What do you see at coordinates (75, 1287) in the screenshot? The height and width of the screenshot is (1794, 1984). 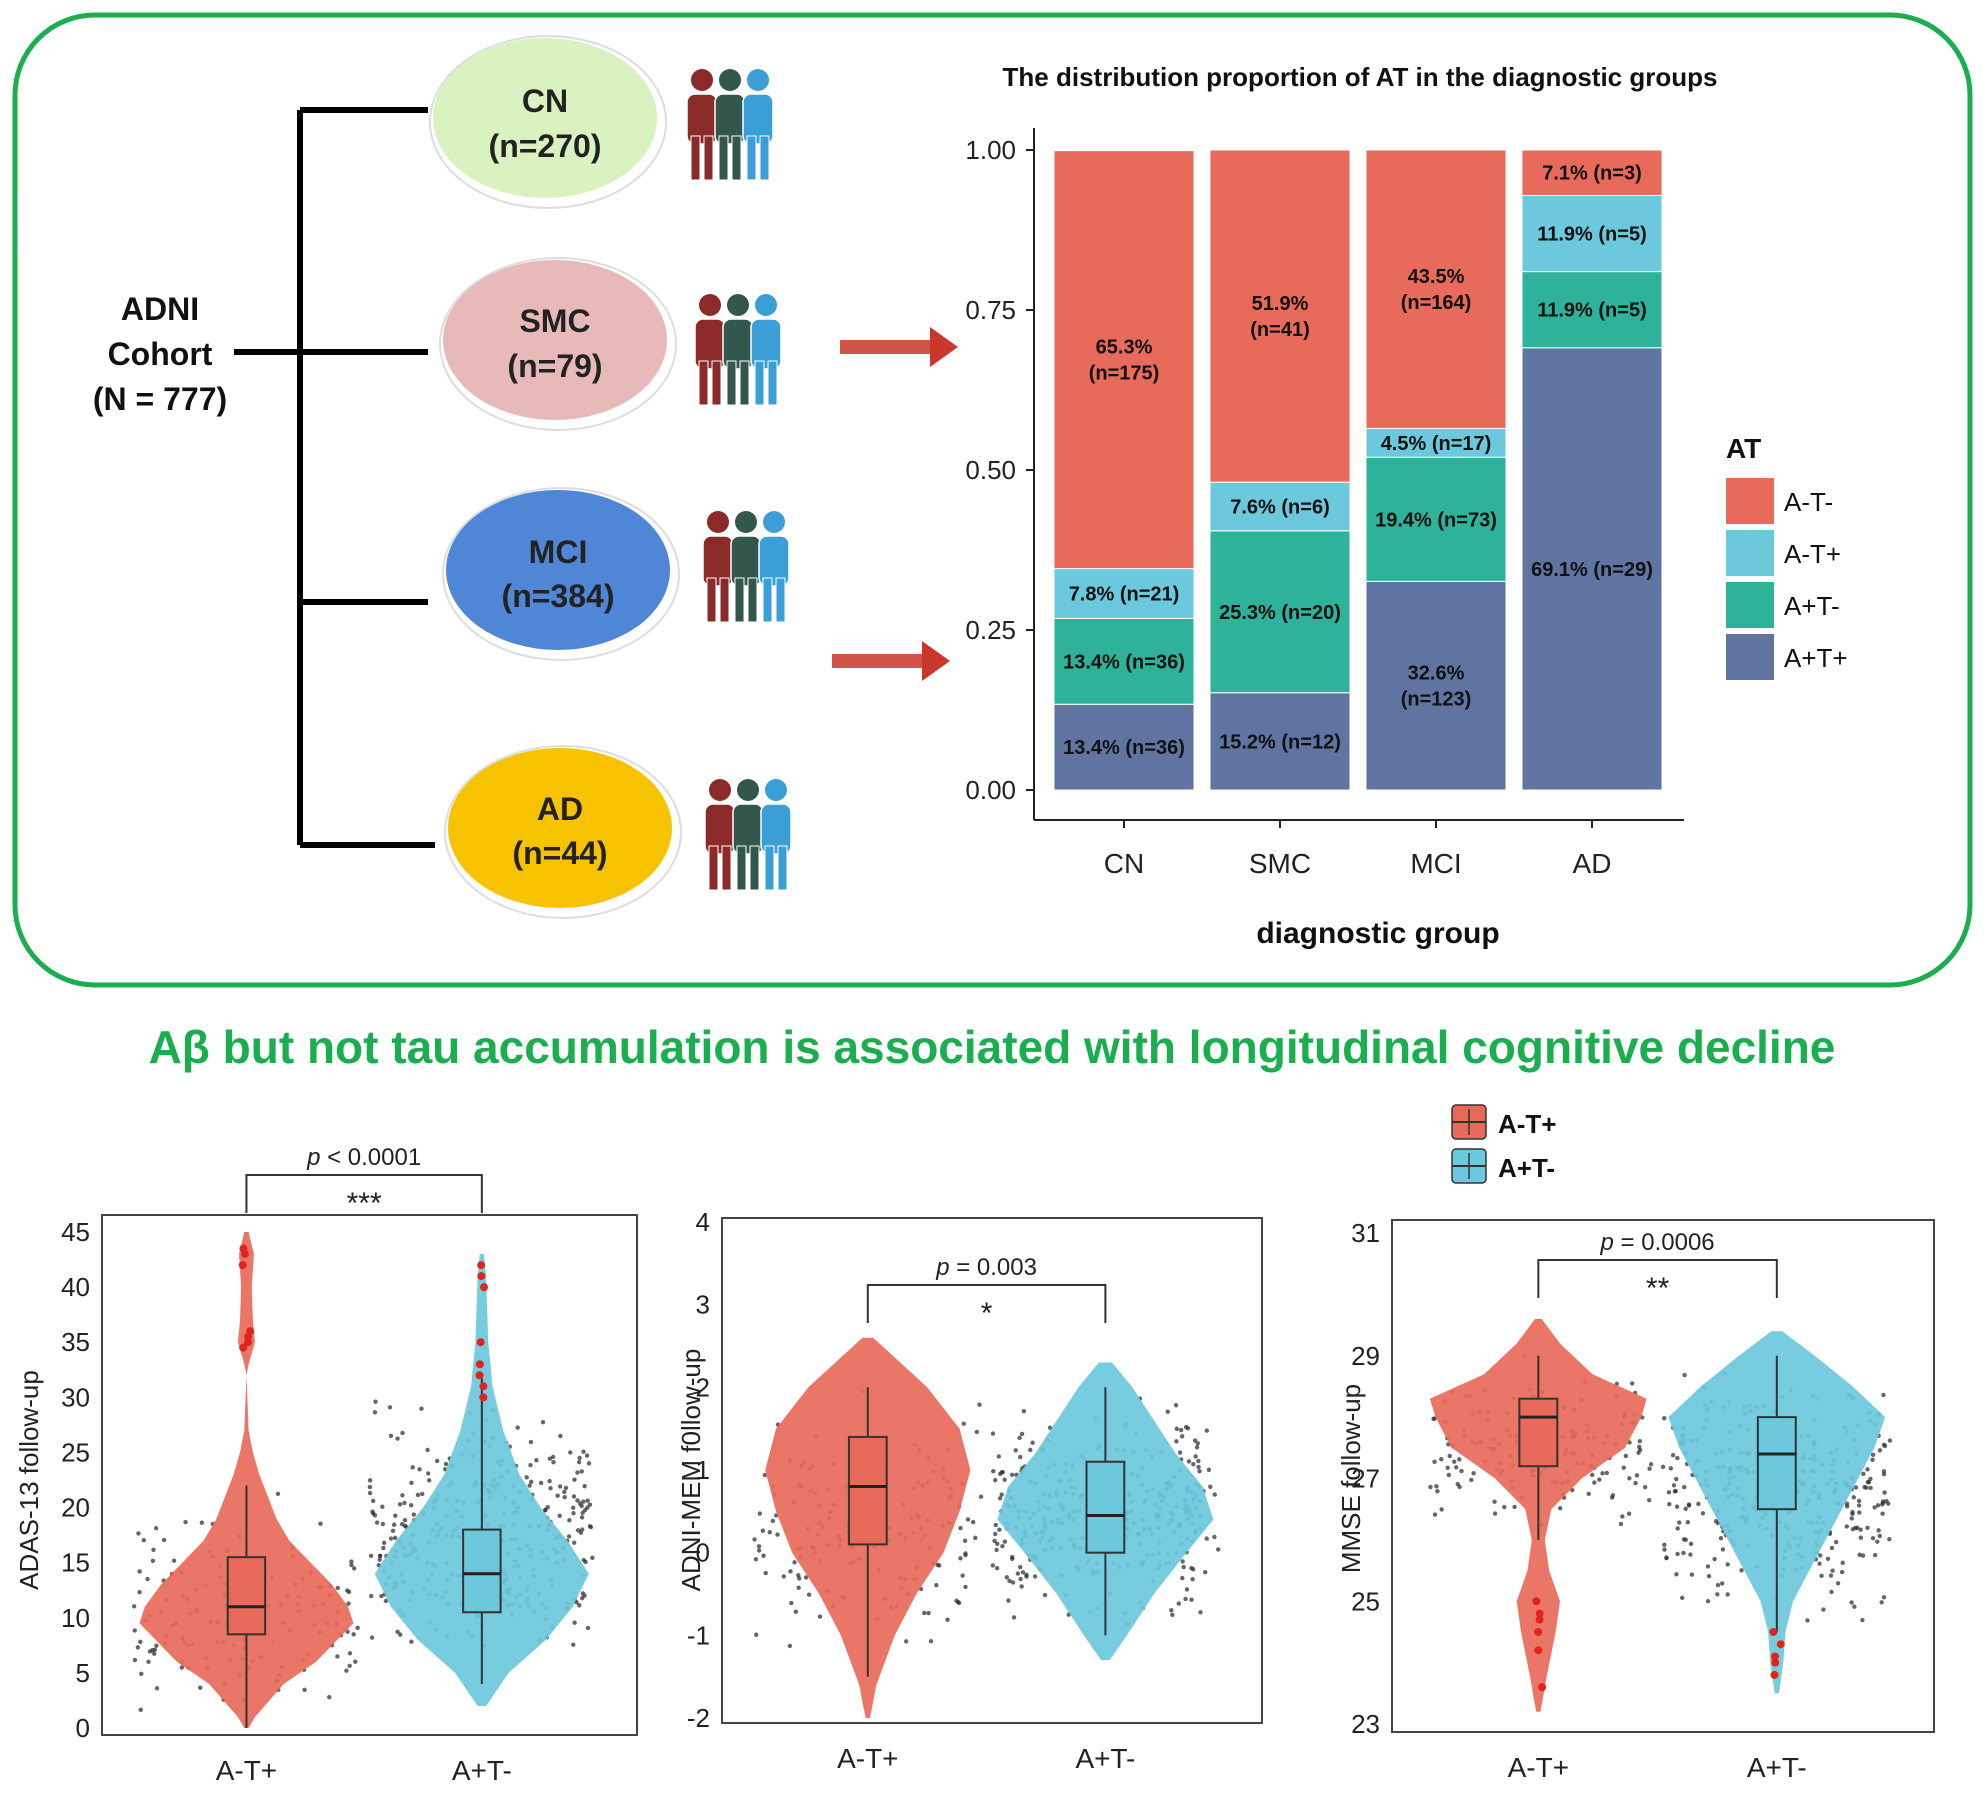 I see `y-tick-label: 40` at bounding box center [75, 1287].